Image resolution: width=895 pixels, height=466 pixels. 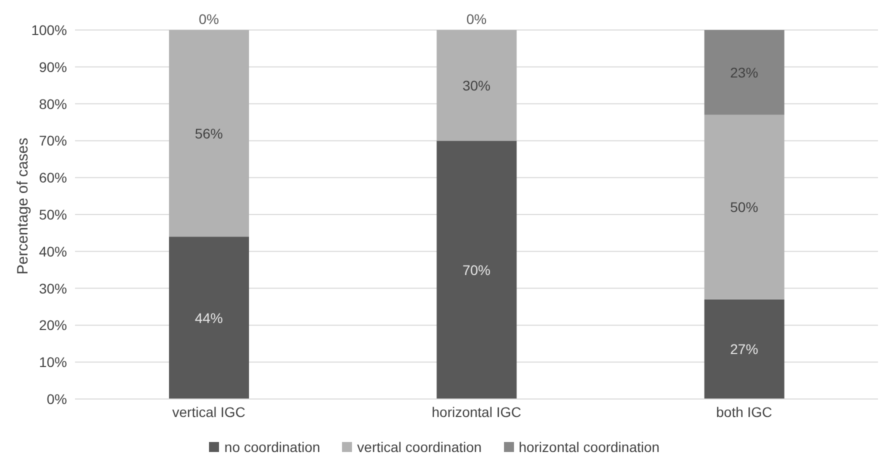 I want to click on legend-label: horizontal coordination, so click(x=589, y=447).